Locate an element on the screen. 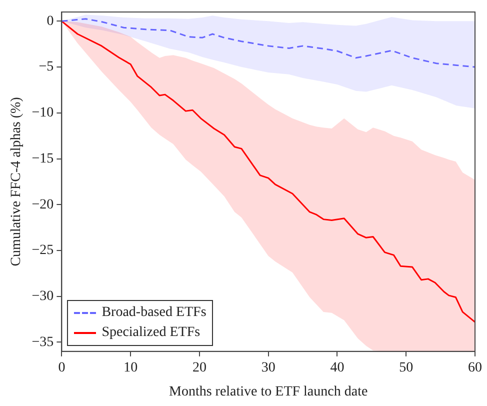  x-tick-label: 60 is located at coordinates (475, 368).